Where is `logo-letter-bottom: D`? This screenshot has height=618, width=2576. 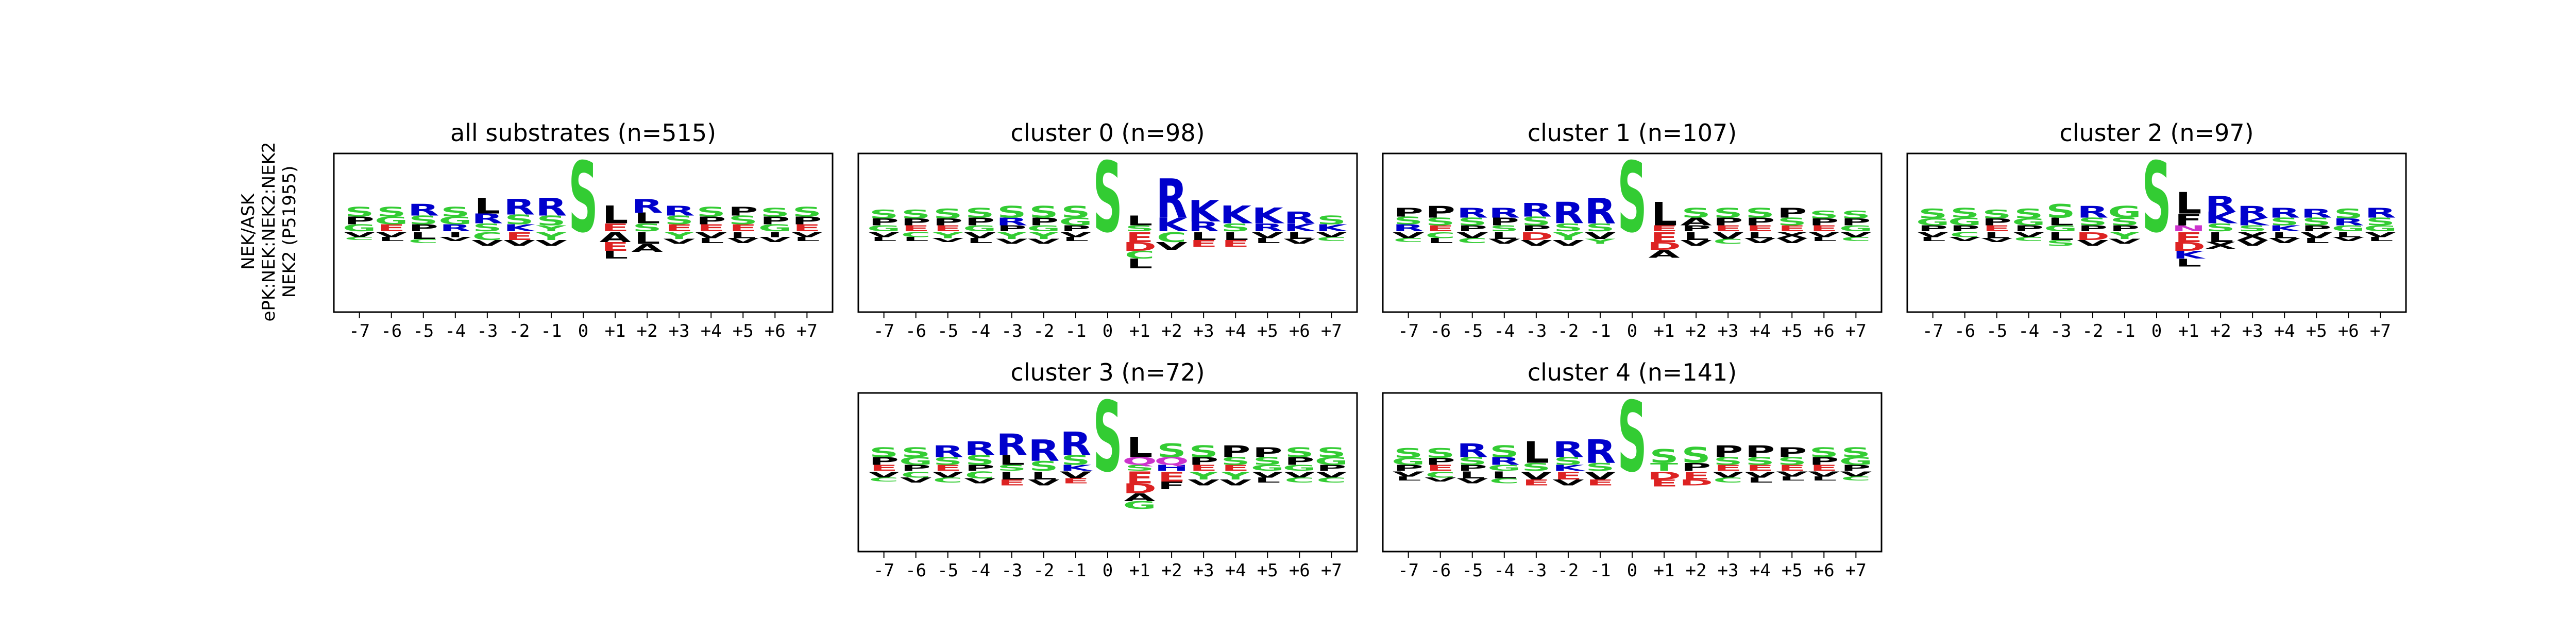 logo-letter-bottom: D is located at coordinates (1140, 246).